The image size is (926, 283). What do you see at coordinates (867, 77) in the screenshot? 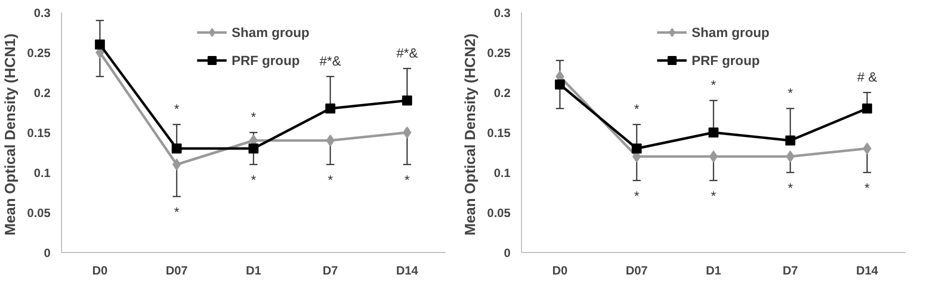
I see `annotation: # &` at bounding box center [867, 77].